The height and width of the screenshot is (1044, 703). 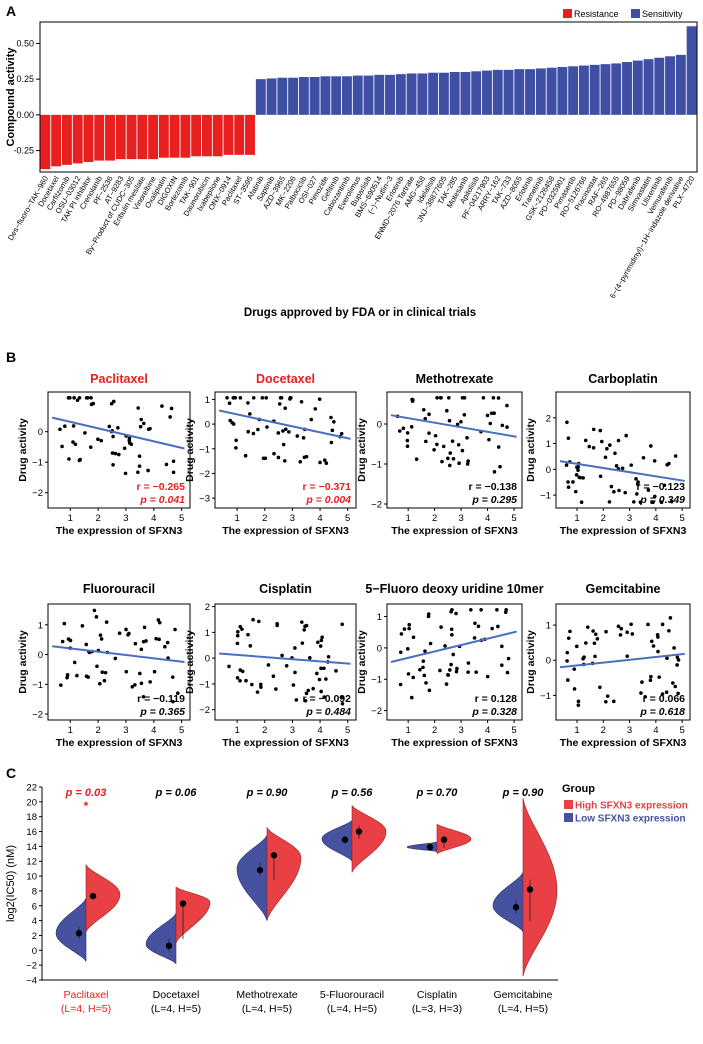 What do you see at coordinates (454, 839) in the screenshot?
I see `violin-high-half` at bounding box center [454, 839].